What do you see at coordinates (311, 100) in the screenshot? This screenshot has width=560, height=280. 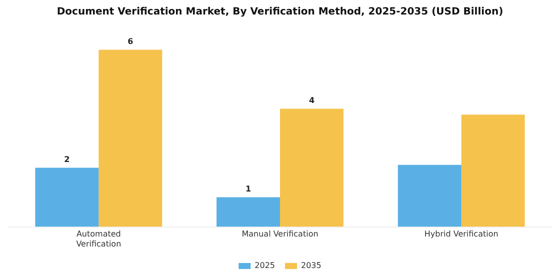 I see `data-label: 4` at bounding box center [311, 100].